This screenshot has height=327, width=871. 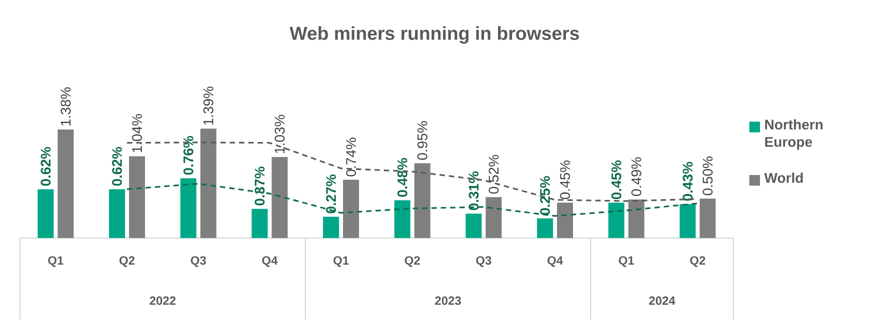 What do you see at coordinates (331, 194) in the screenshot?
I see `data-label: 0.27%` at bounding box center [331, 194].